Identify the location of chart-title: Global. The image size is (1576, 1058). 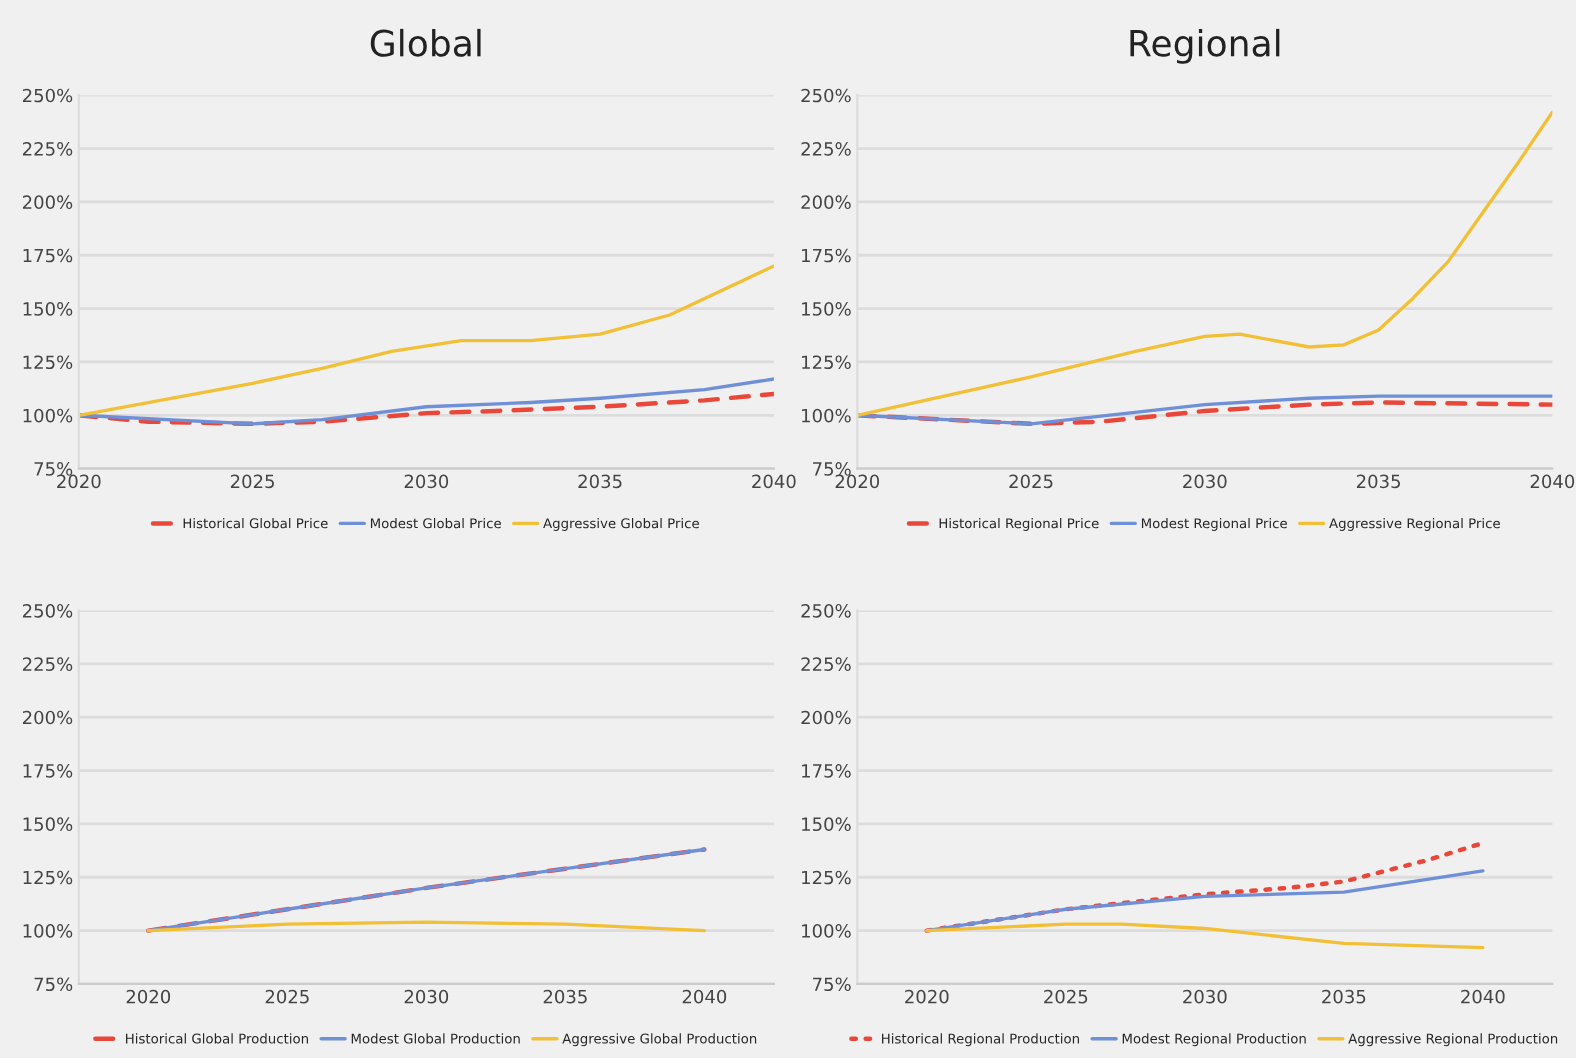
(425, 42).